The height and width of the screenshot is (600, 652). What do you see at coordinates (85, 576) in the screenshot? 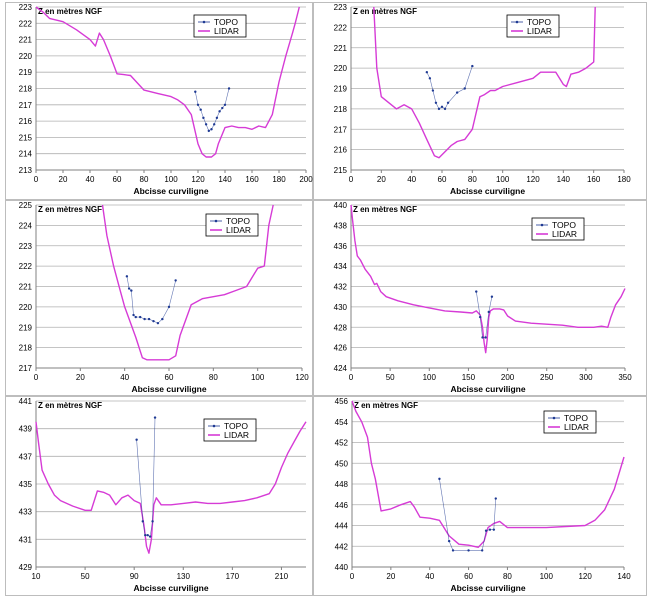
I see `x-tick-label: 50` at bounding box center [85, 576].